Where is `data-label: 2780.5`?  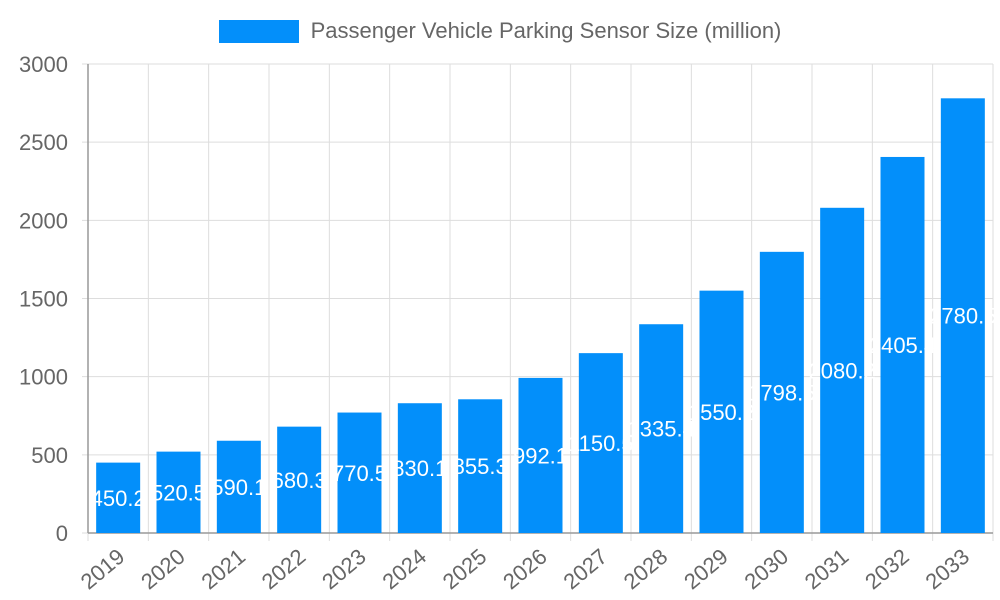 data-label: 2780.5 is located at coordinates (962, 316).